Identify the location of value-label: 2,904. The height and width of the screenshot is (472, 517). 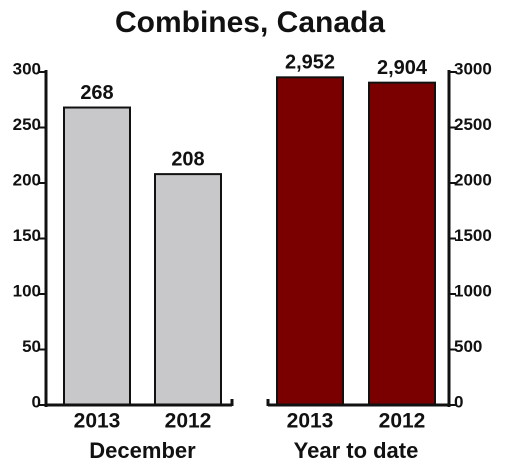
(402, 68).